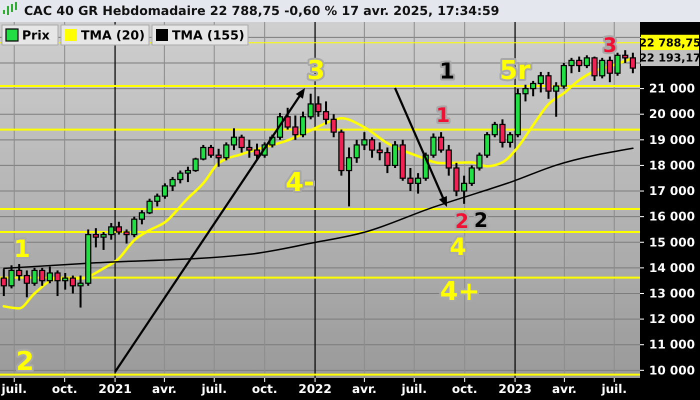 This screenshot has height=400, width=700. I want to click on y-tick-label: 14 000, so click(672, 267).